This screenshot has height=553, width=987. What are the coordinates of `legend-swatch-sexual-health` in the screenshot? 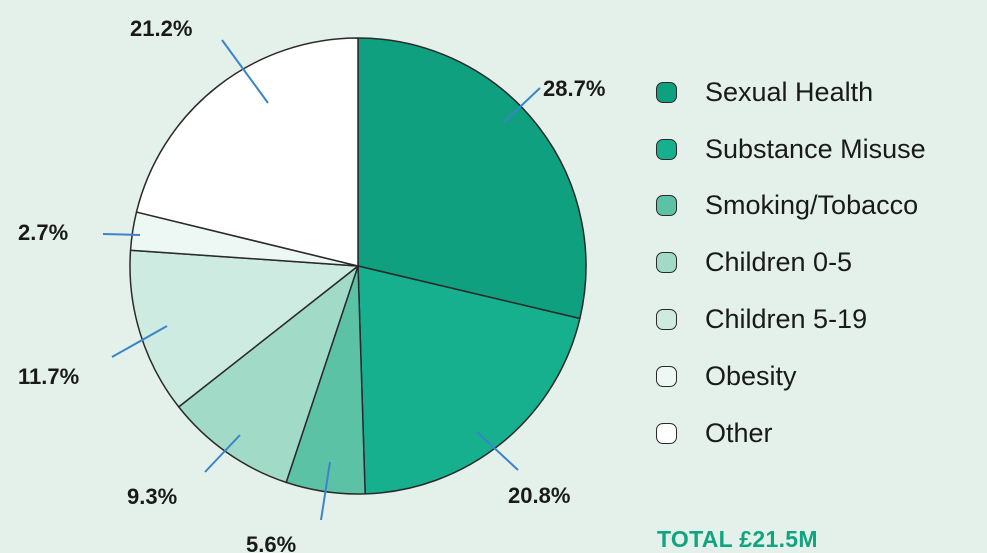 It's located at (666, 92).